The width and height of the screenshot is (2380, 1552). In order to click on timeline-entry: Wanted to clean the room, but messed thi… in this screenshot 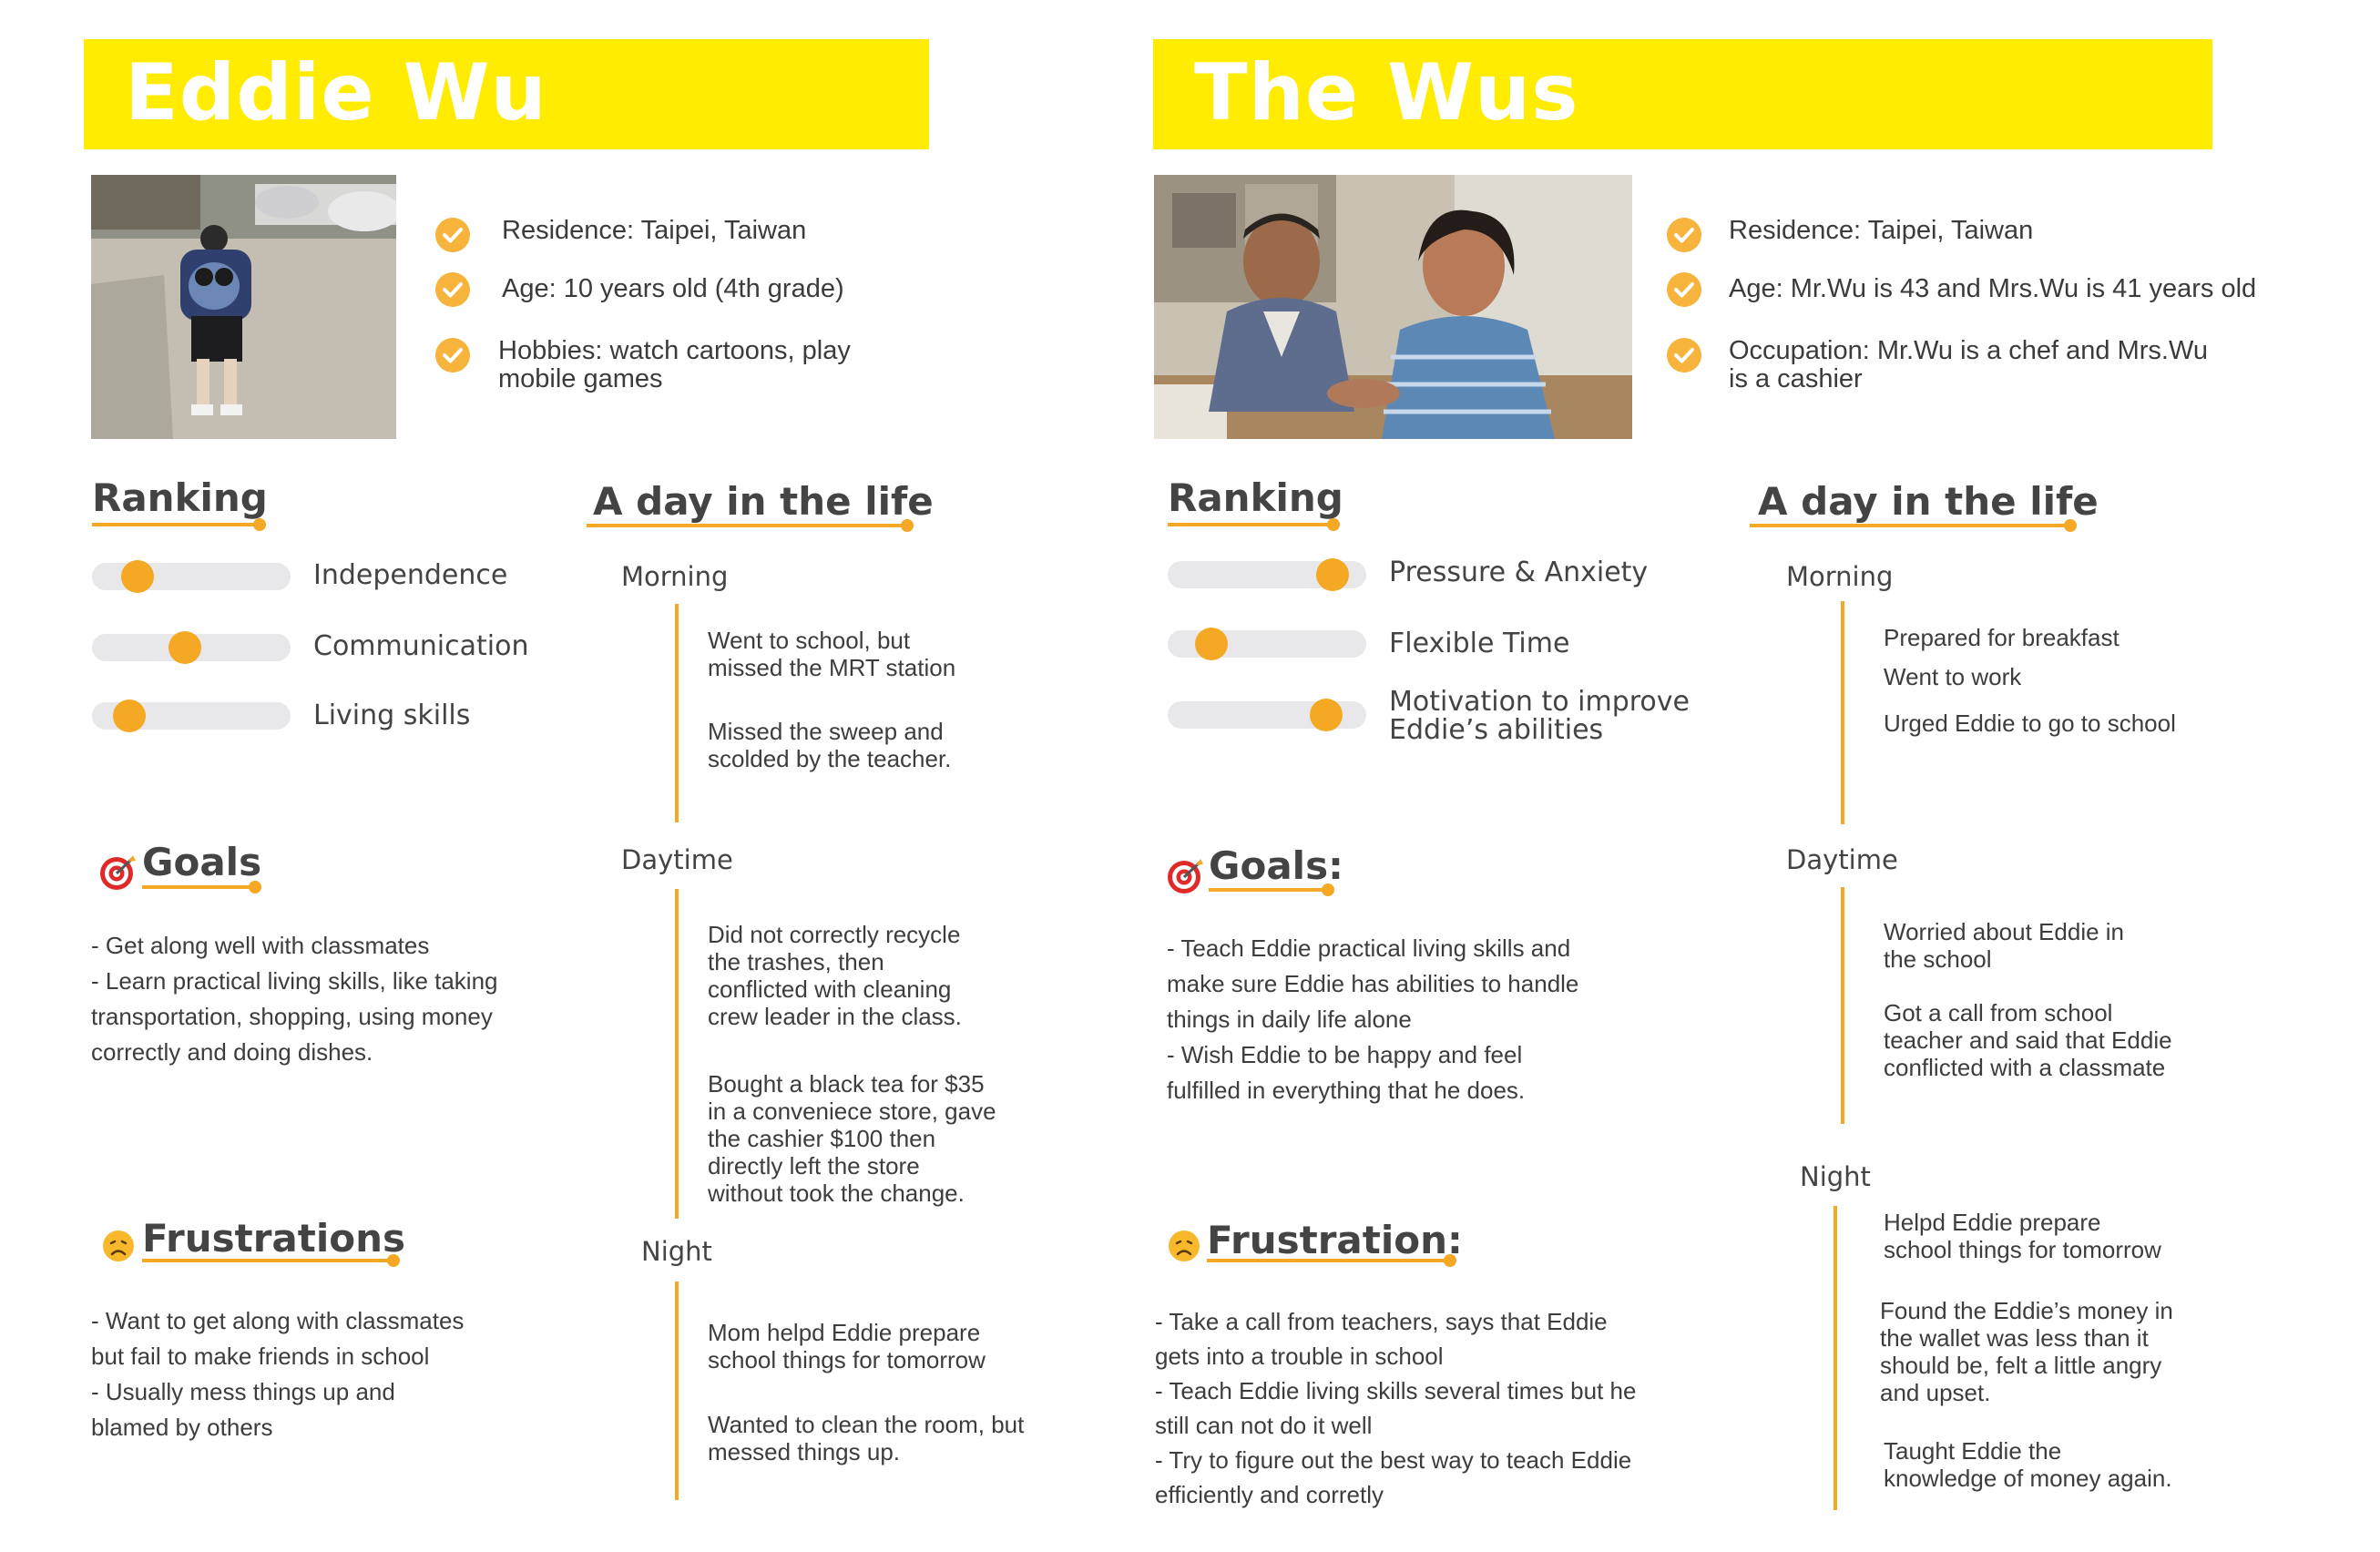, I will do `click(867, 1438)`.